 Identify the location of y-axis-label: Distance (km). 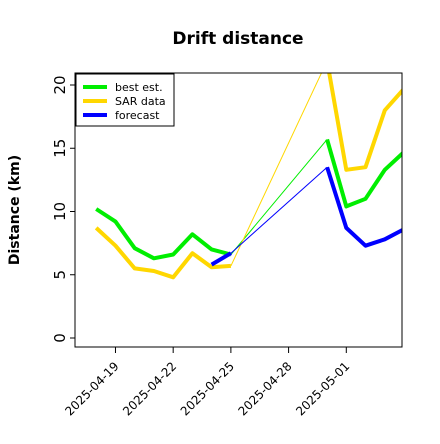
(15, 210).